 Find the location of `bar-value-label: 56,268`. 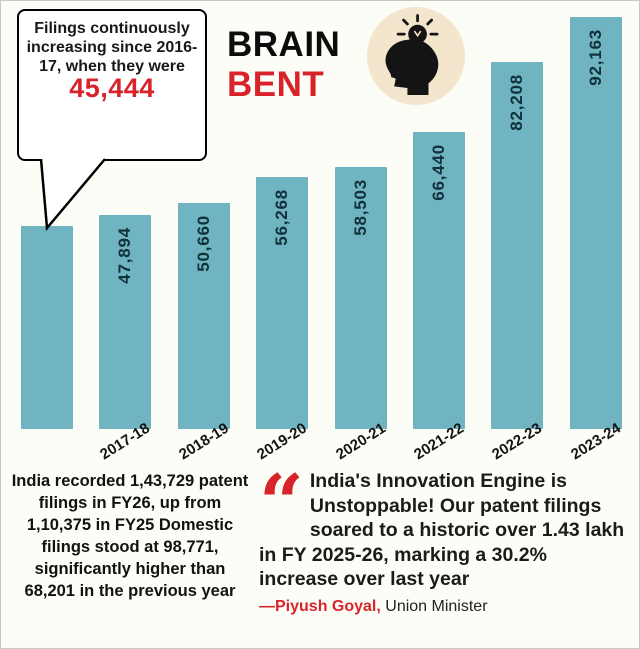

bar-value-label: 56,268 is located at coordinates (282, 217).